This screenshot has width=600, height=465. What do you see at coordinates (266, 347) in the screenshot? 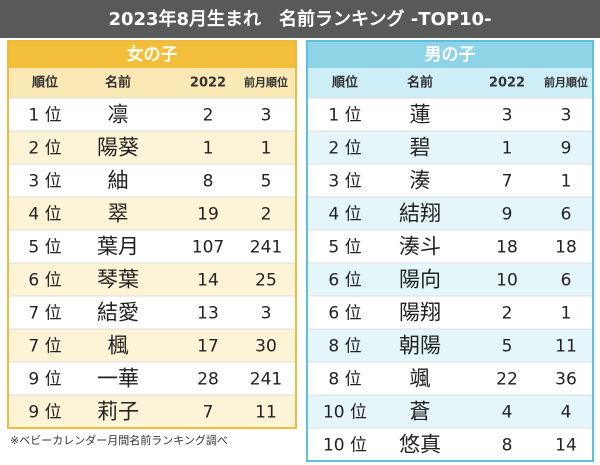
I see `prev-rank-cell: 30` at bounding box center [266, 347].